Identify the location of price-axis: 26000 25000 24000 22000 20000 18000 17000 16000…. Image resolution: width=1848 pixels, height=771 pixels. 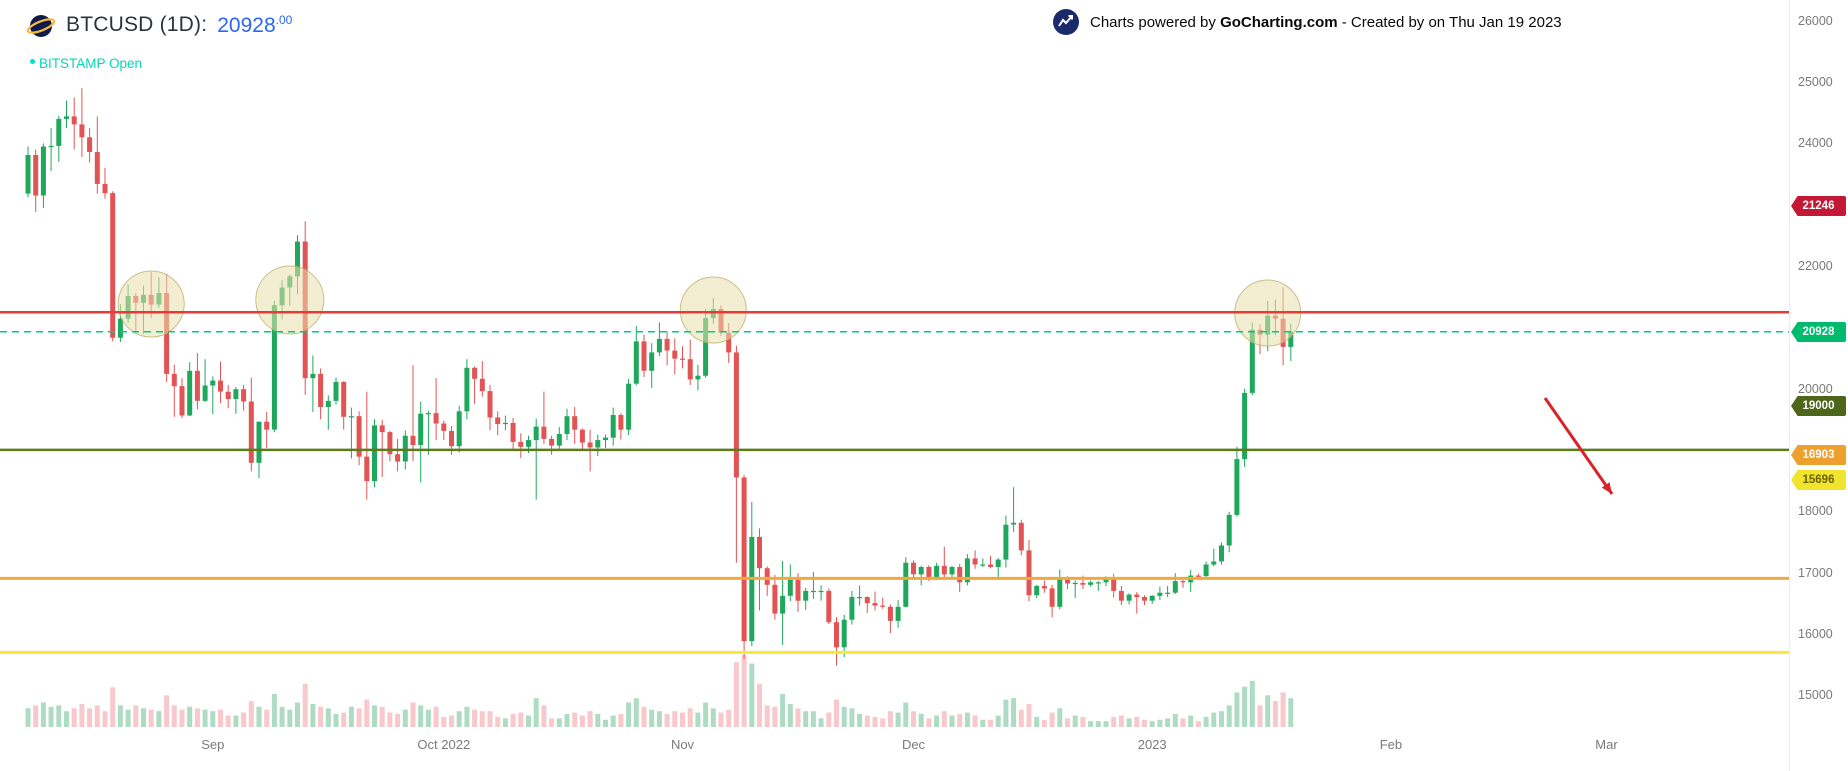
(1818, 385).